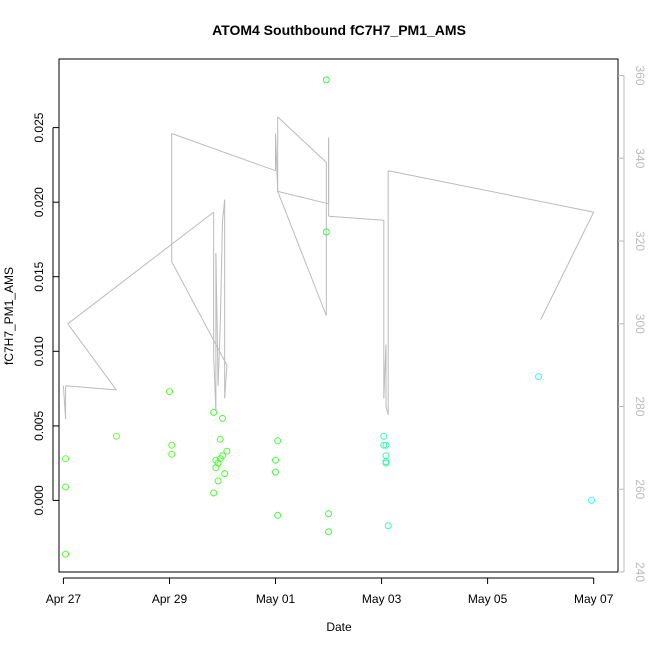 This screenshot has height=650, width=650. Describe the element at coordinates (640, 324) in the screenshot. I see `y-right-tick-label: 300` at that location.